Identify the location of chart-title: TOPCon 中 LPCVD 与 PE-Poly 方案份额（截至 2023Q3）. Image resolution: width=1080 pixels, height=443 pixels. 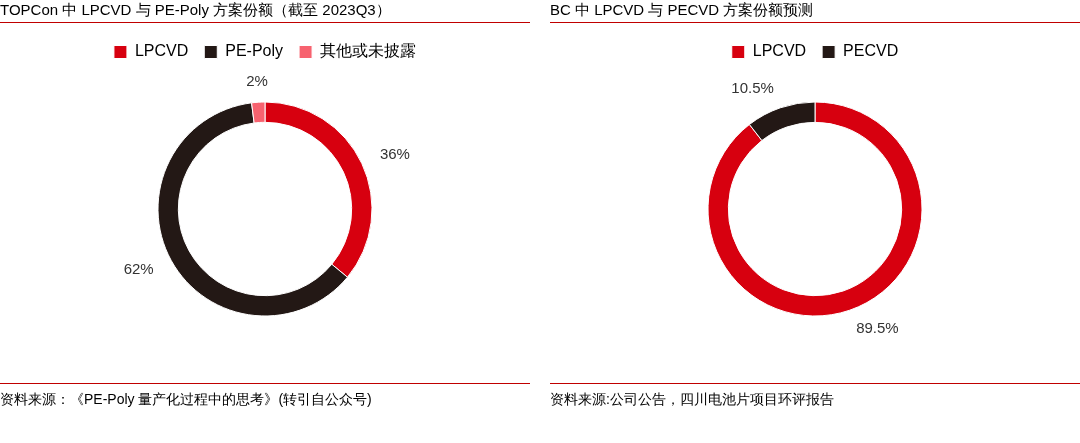
(265, 11).